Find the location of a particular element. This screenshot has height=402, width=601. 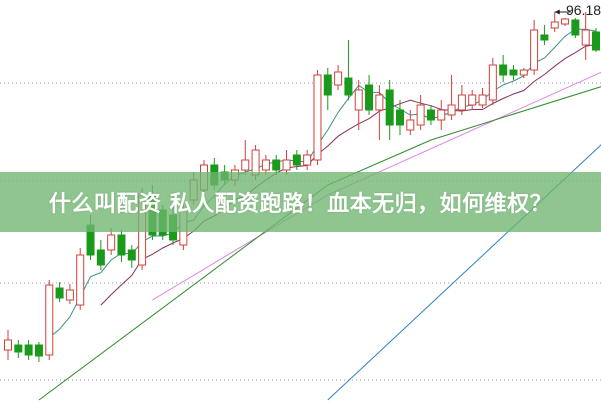

headline-text: 什么叫配资 私人配资跑路！血本无归，如何维权？ is located at coordinates (300, 204).